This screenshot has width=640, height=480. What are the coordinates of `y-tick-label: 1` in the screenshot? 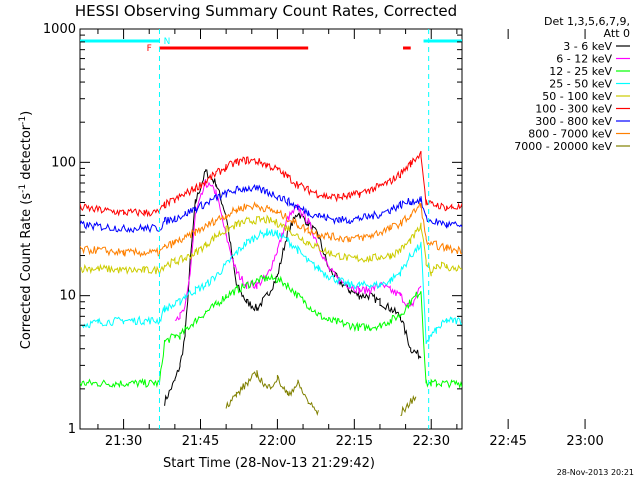 It's located at (72, 429).